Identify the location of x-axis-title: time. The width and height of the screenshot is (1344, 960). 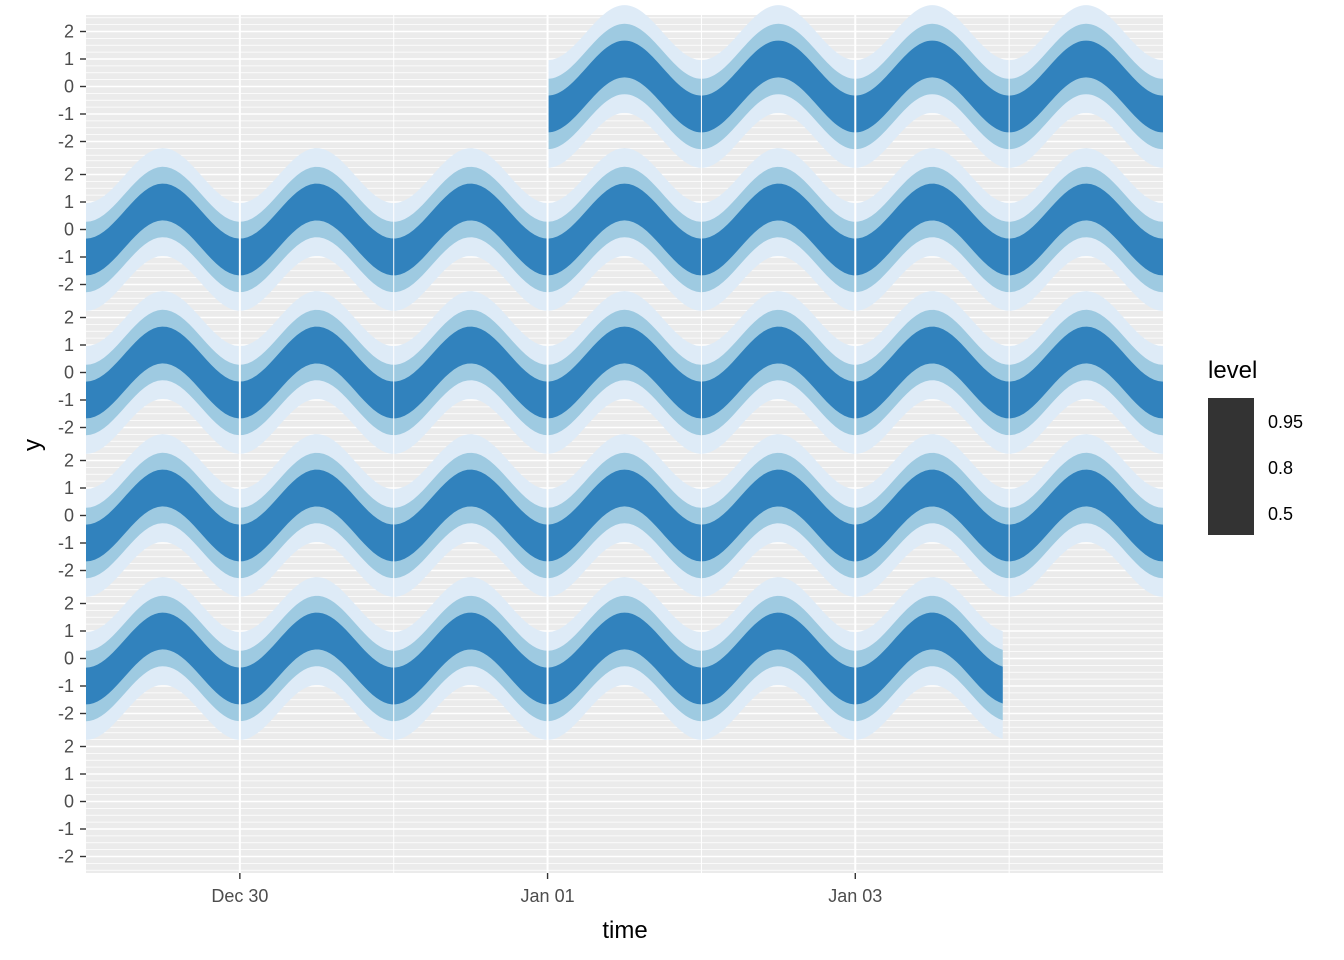
(624, 930).